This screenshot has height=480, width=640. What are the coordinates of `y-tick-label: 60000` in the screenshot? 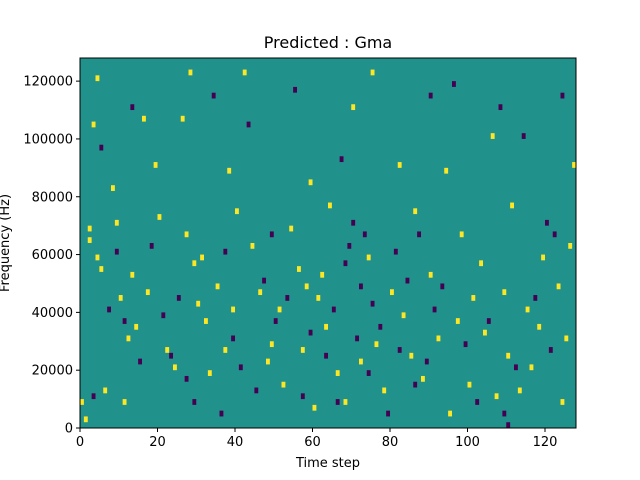 It's located at (52, 255).